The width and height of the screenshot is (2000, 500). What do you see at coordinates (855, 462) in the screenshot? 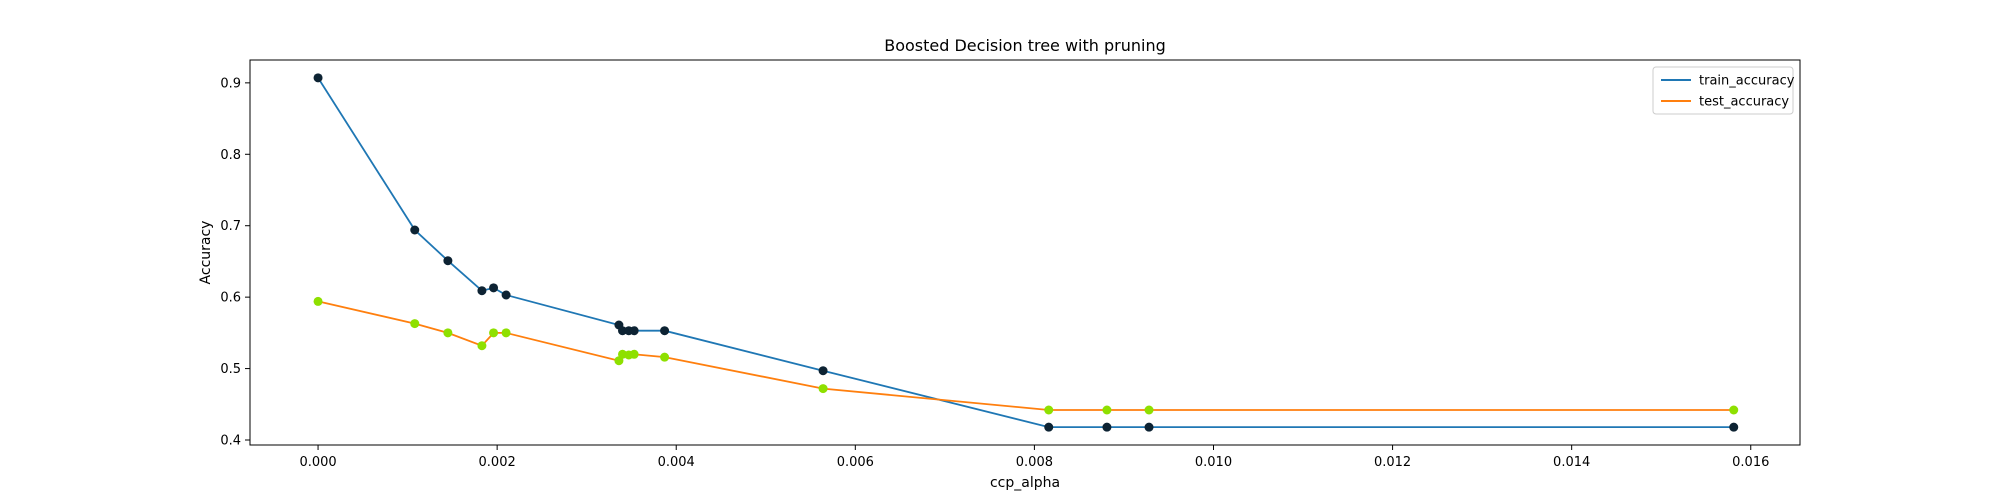
I see `x-tick-label: 0.006` at bounding box center [855, 462].